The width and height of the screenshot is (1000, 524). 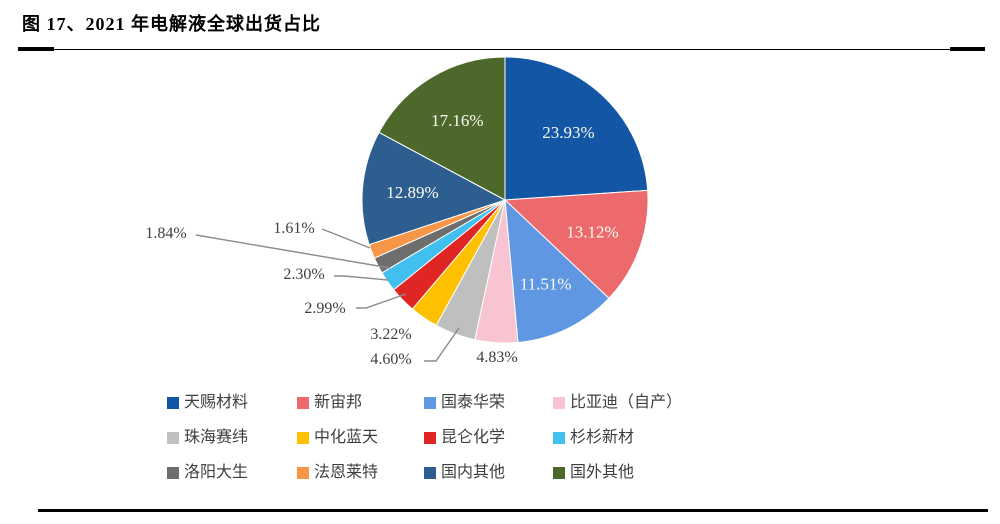 What do you see at coordinates (967, 49) in the screenshot?
I see `top-rule-right-cap` at bounding box center [967, 49].